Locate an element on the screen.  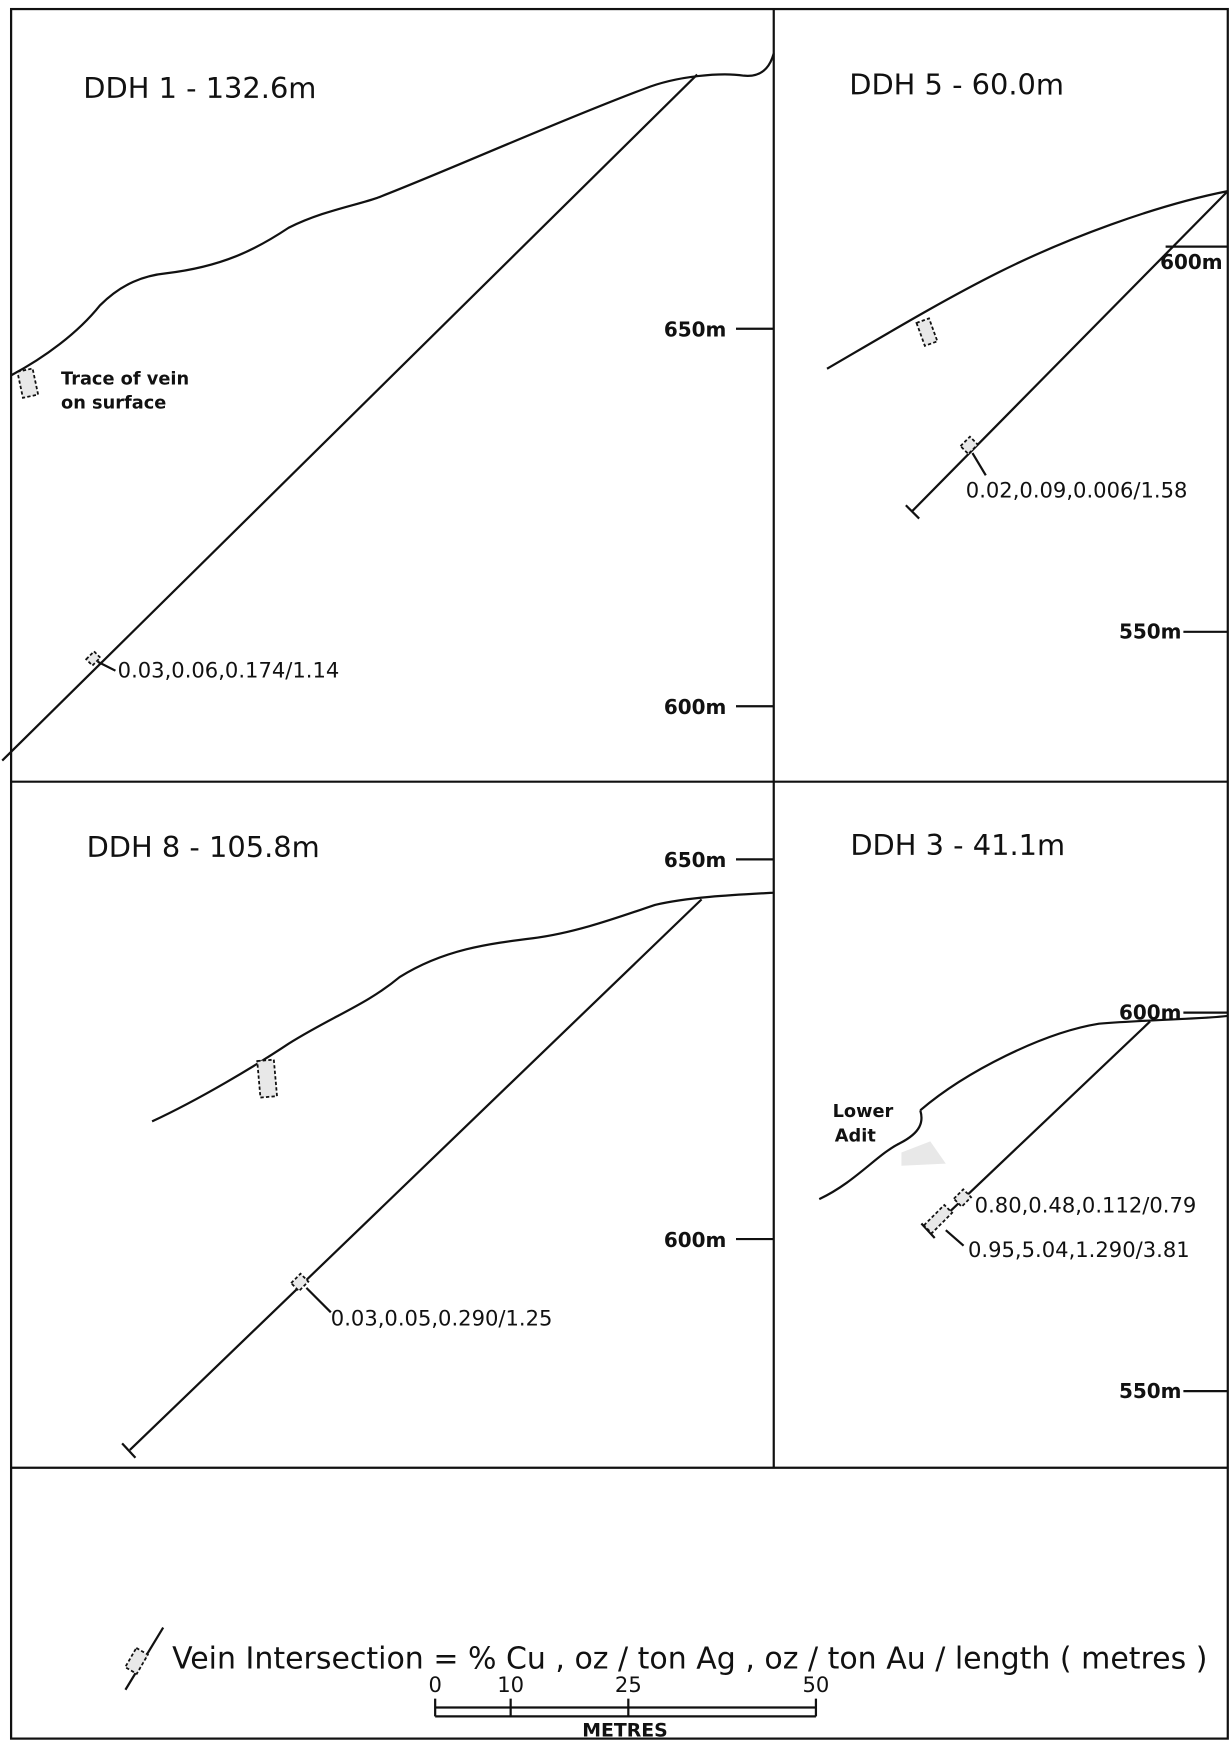
scale-unit: METRES is located at coordinates (625, 1730).